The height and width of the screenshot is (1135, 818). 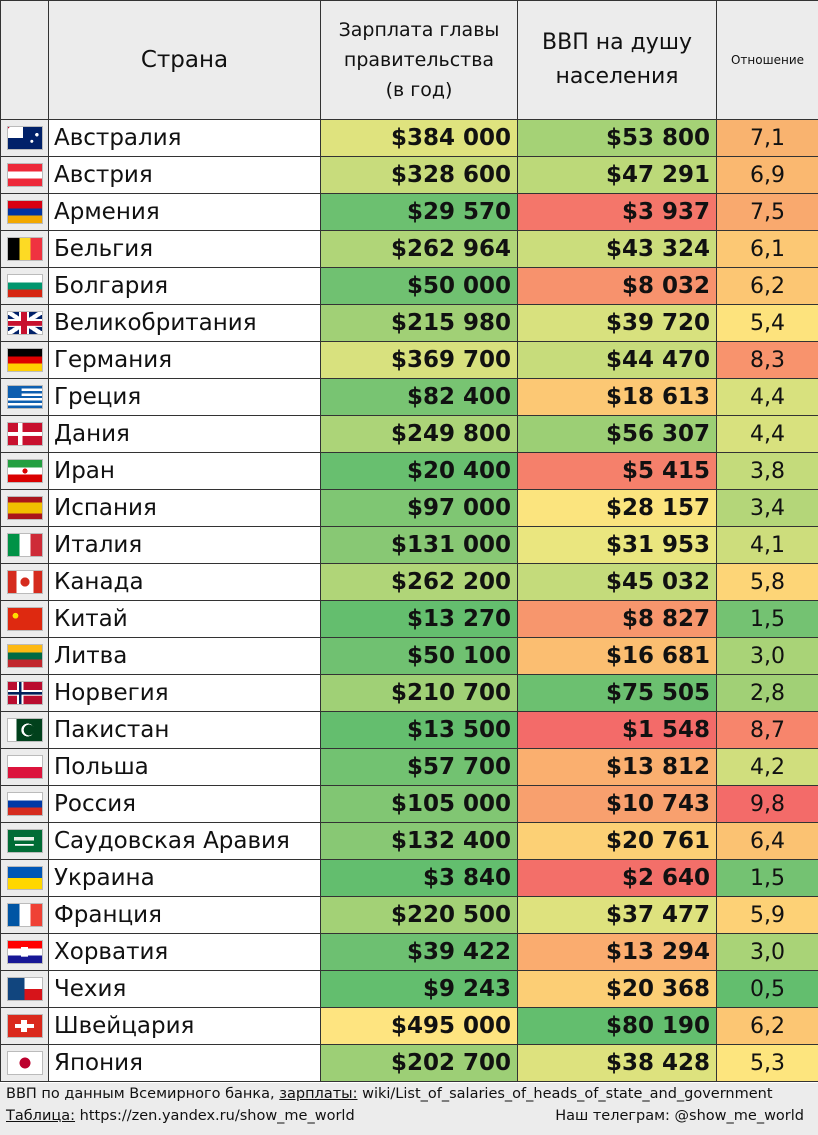 I want to click on ratio-value: 0,5, so click(x=767, y=989).